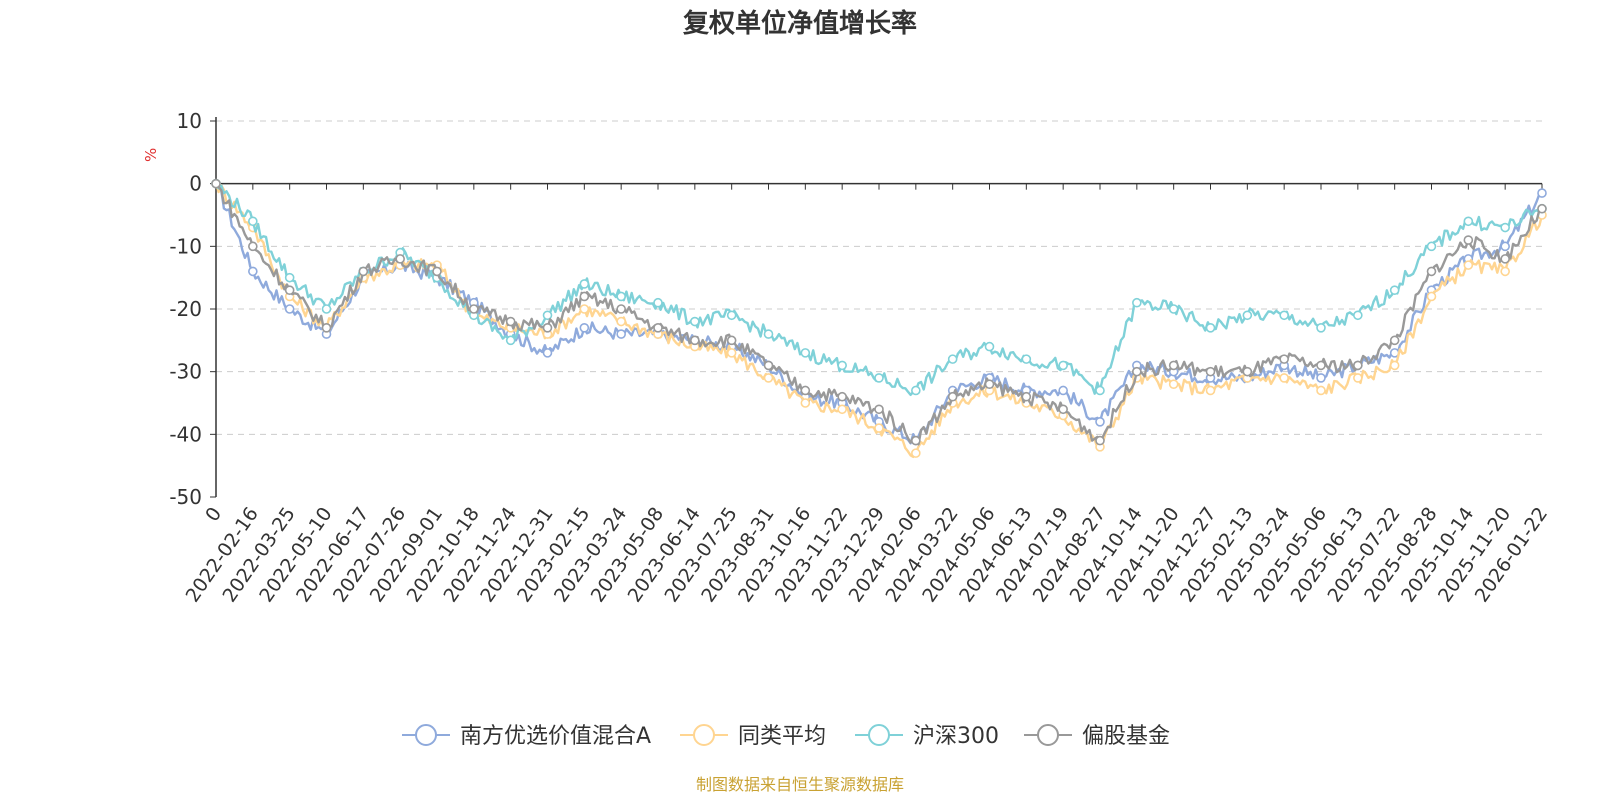 This screenshot has height=800, width=1600. What do you see at coordinates (185, 309) in the screenshot?
I see `y-tick-label: -20` at bounding box center [185, 309].